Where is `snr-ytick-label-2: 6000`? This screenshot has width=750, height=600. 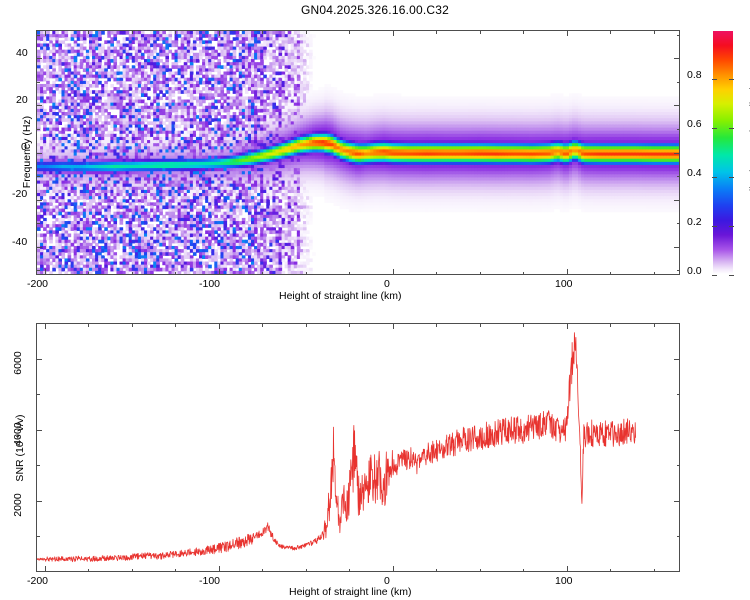
snr-ytick-label-2: 6000 is located at coordinates (18, 363).